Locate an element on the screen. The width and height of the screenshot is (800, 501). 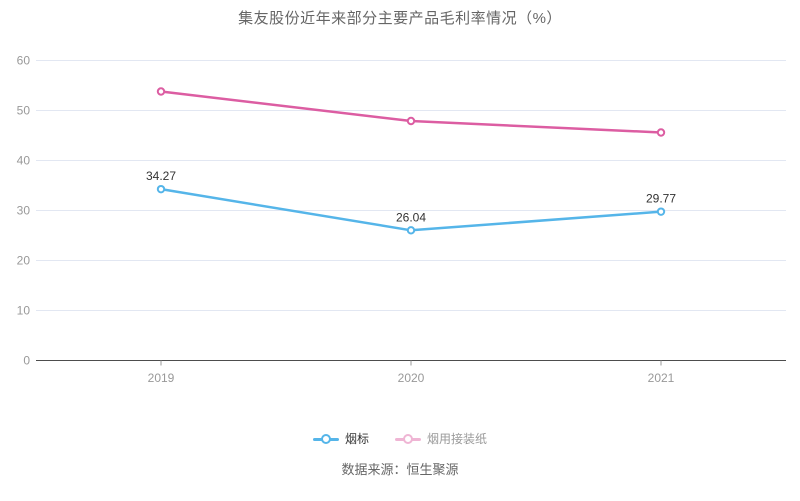
data-point-label: 34.27 is located at coordinates (161, 176).